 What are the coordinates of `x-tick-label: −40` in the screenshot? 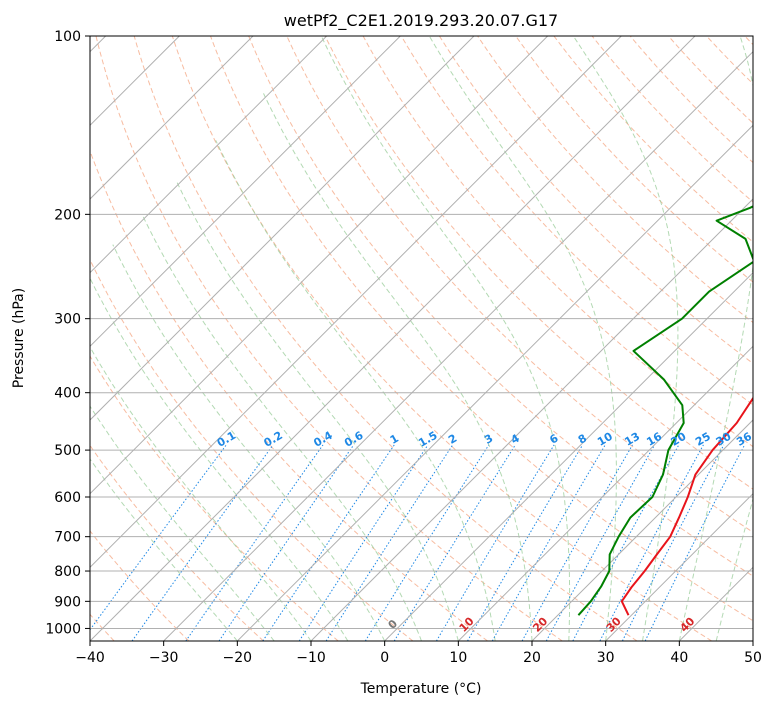 It's located at (90, 658).